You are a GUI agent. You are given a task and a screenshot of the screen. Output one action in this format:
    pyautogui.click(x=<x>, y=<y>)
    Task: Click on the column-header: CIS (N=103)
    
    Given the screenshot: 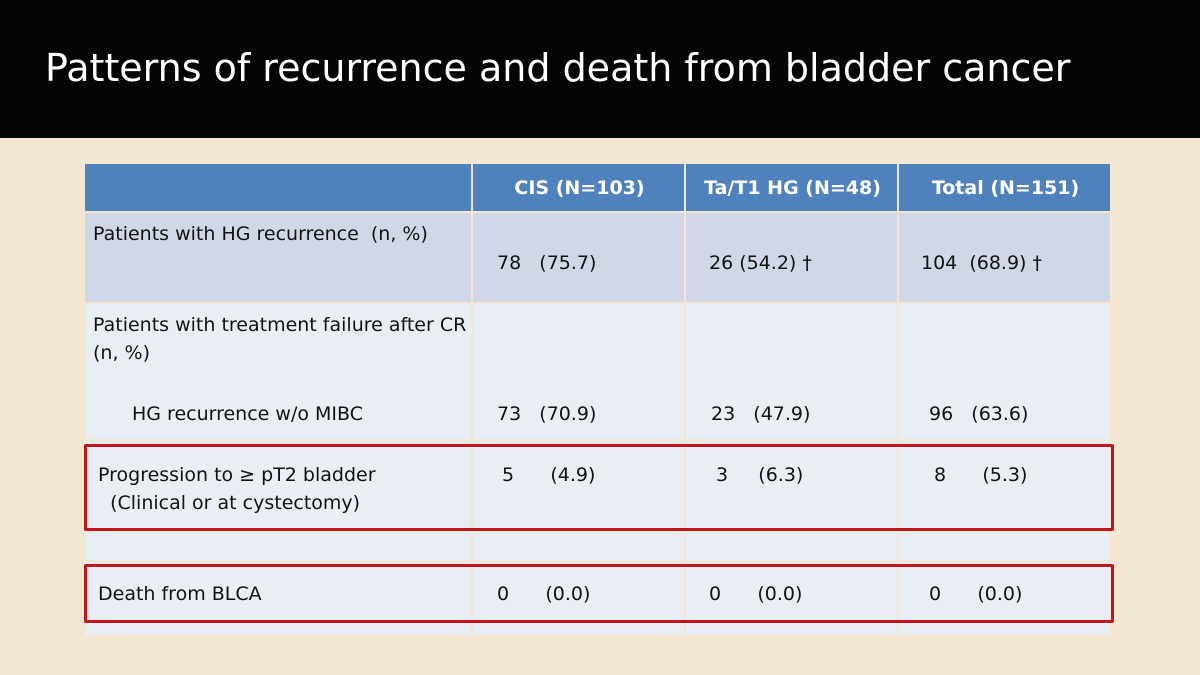 What is the action you would take?
    pyautogui.click(x=579, y=188)
    